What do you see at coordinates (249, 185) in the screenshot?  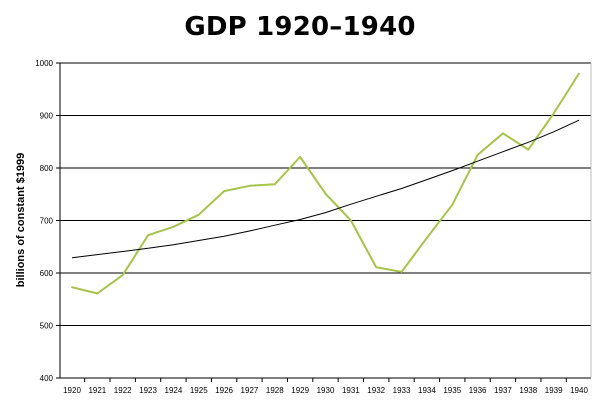 I see `gdp-point-1927` at bounding box center [249, 185].